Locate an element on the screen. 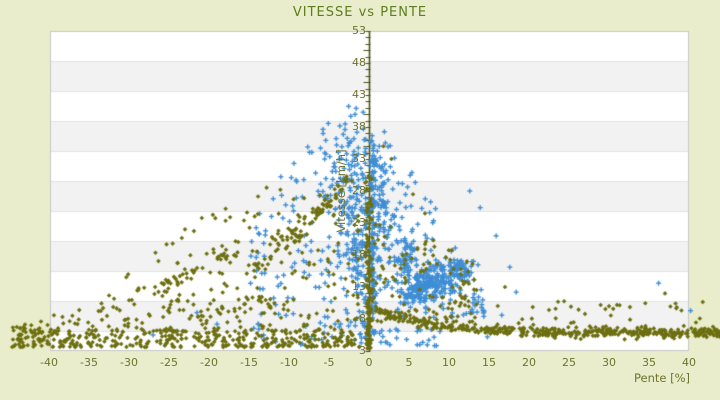 This screenshot has height=400, width=720. x-tick-label: 25 is located at coordinates (569, 362).